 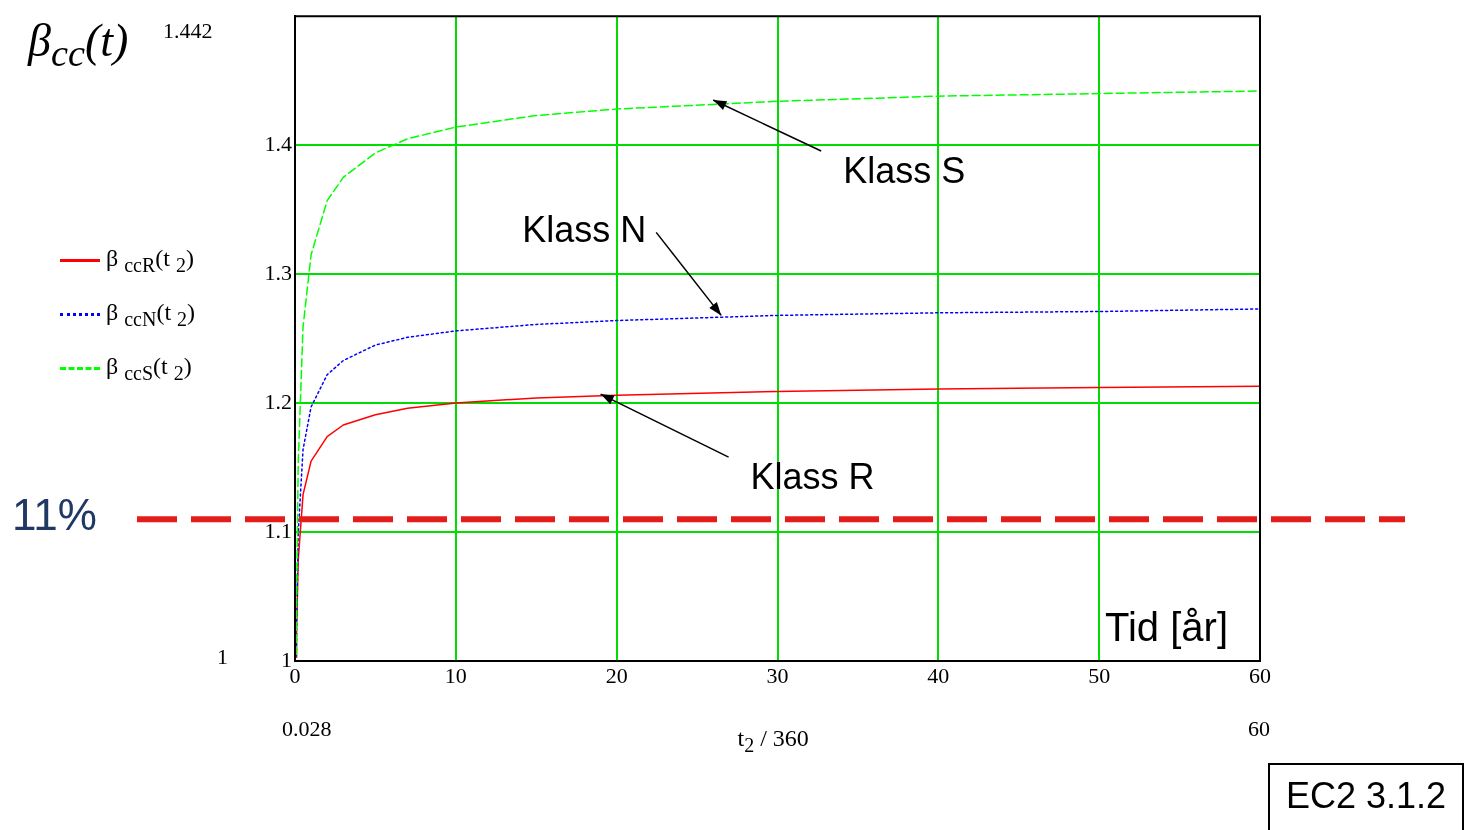 I want to click on y-tick-label: 1, so click(x=286, y=659).